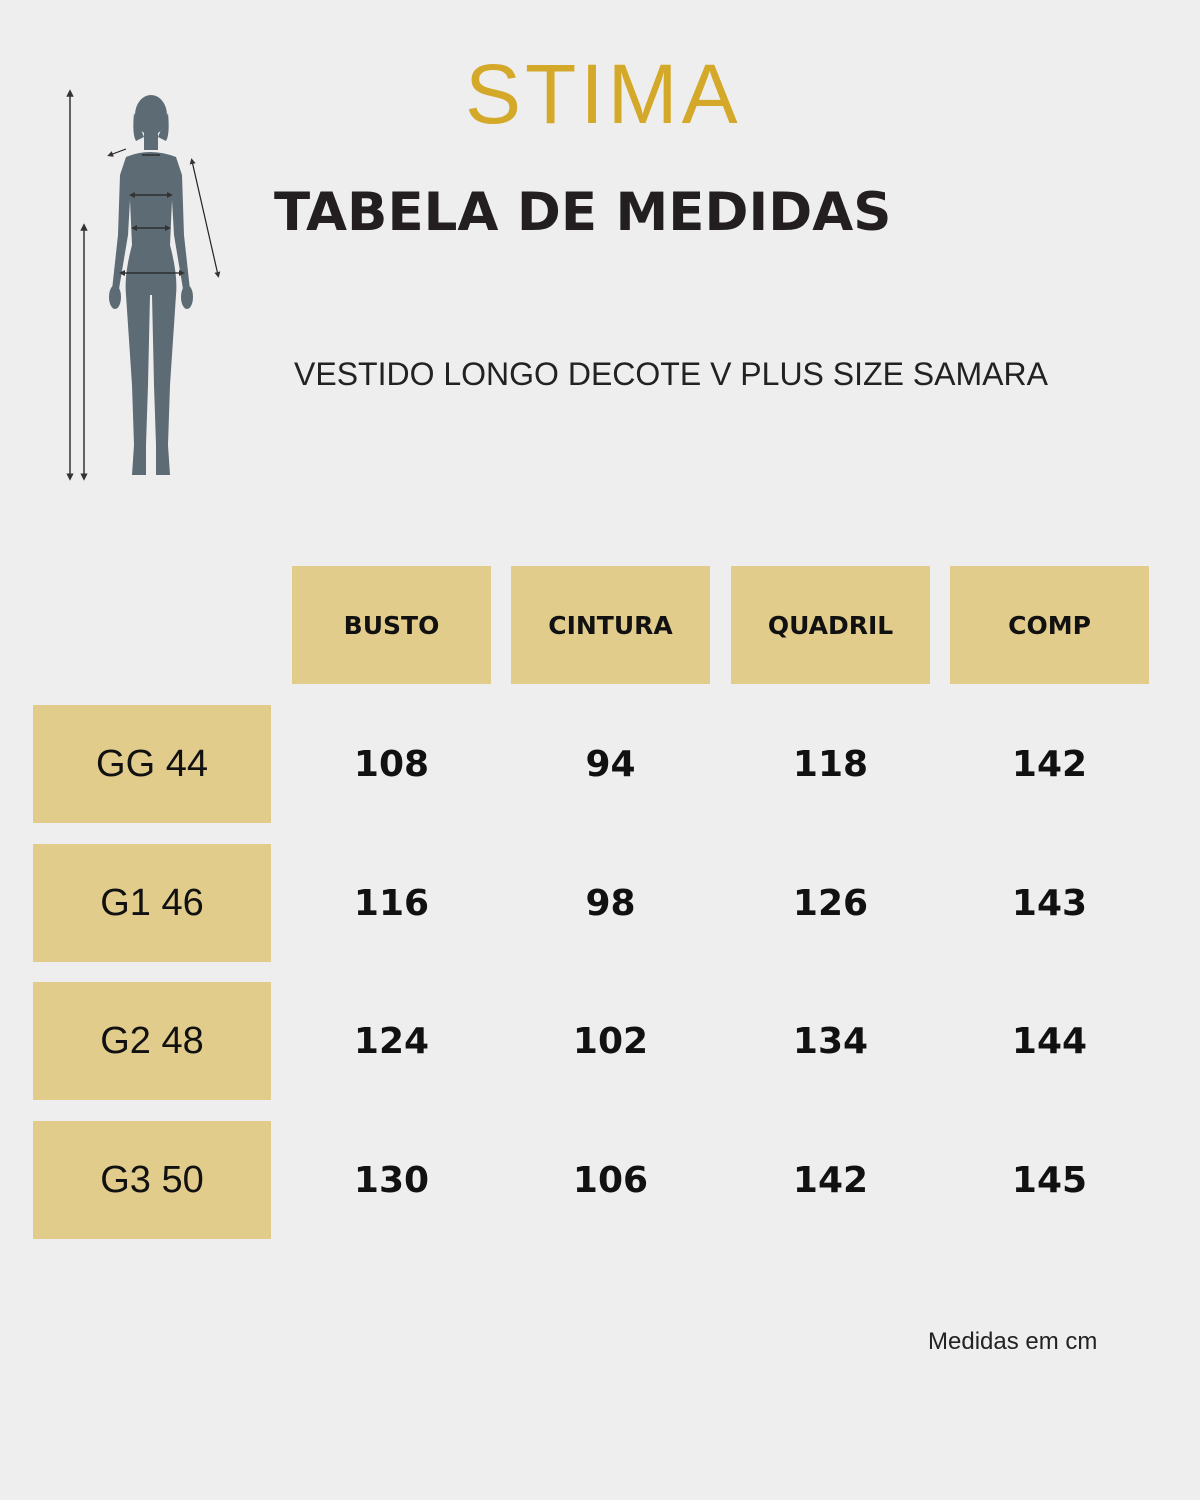 The height and width of the screenshot is (1500, 1200). What do you see at coordinates (391, 1180) in the screenshot?
I see `table-cell: 130` at bounding box center [391, 1180].